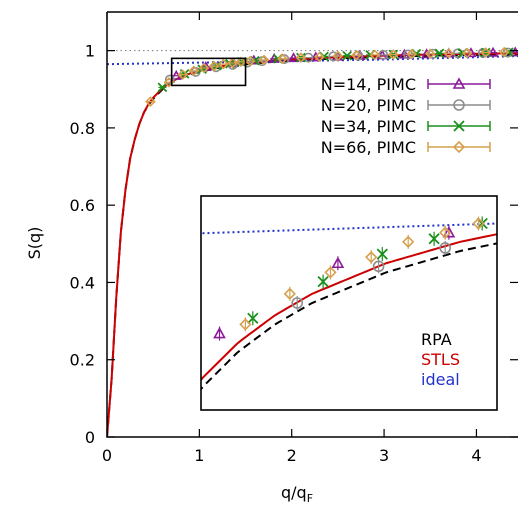 Image resolution: width=518 pixels, height=505 pixels. I want to click on x-axis-label-main: q/q, so click(294, 492).